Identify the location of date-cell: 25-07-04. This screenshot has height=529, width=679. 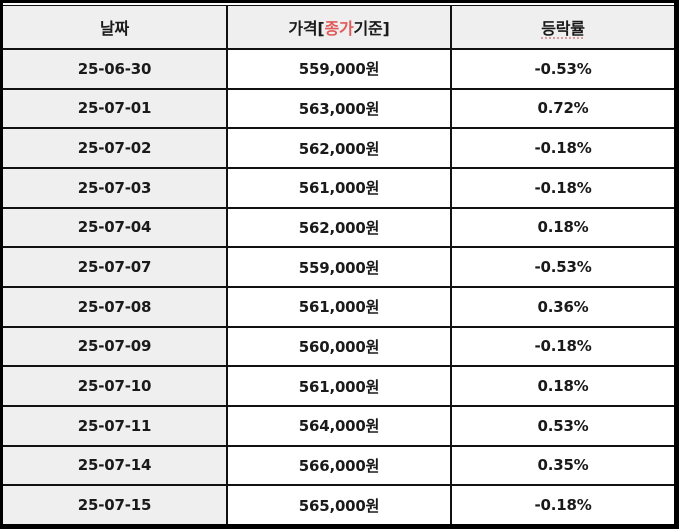
(115, 227).